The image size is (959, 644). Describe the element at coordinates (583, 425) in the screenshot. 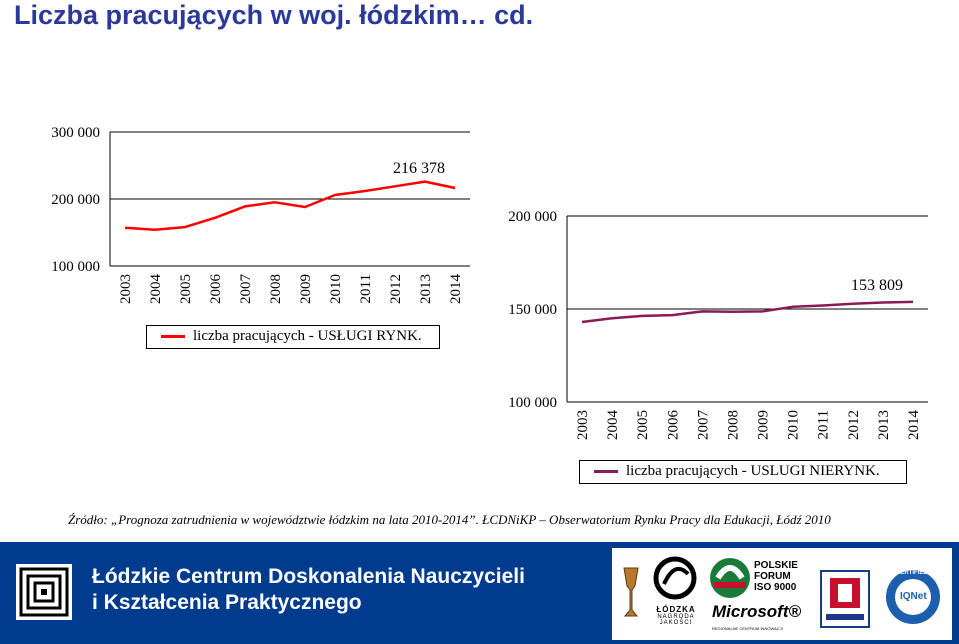

I see `chart2-xtick-label: 2003` at that location.